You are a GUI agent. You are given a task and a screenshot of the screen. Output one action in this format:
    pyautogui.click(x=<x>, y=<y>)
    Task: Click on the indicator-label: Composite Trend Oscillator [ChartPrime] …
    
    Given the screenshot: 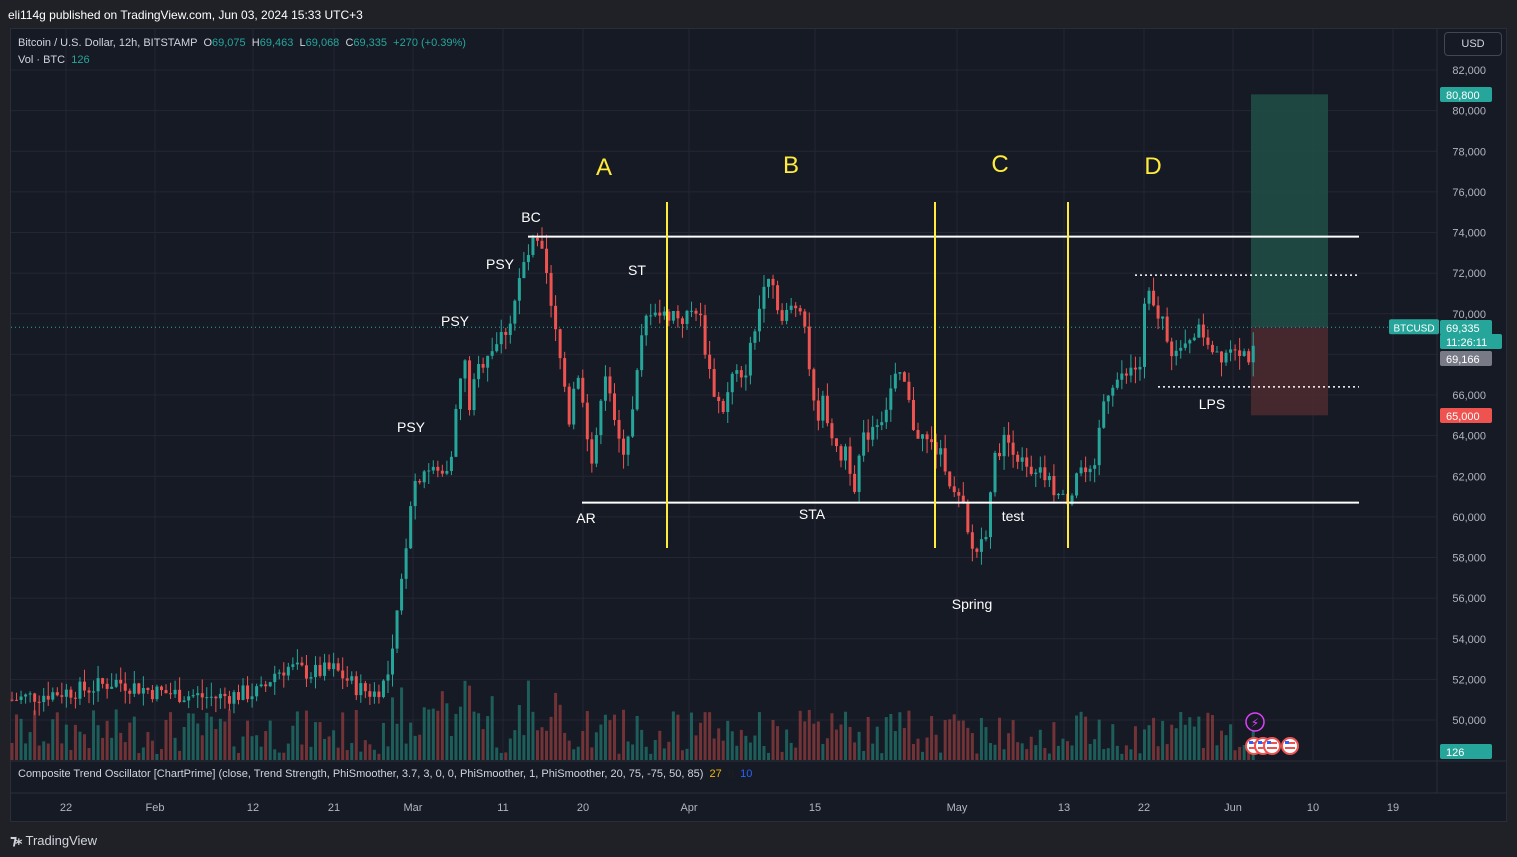 What is the action you would take?
    pyautogui.click(x=361, y=774)
    